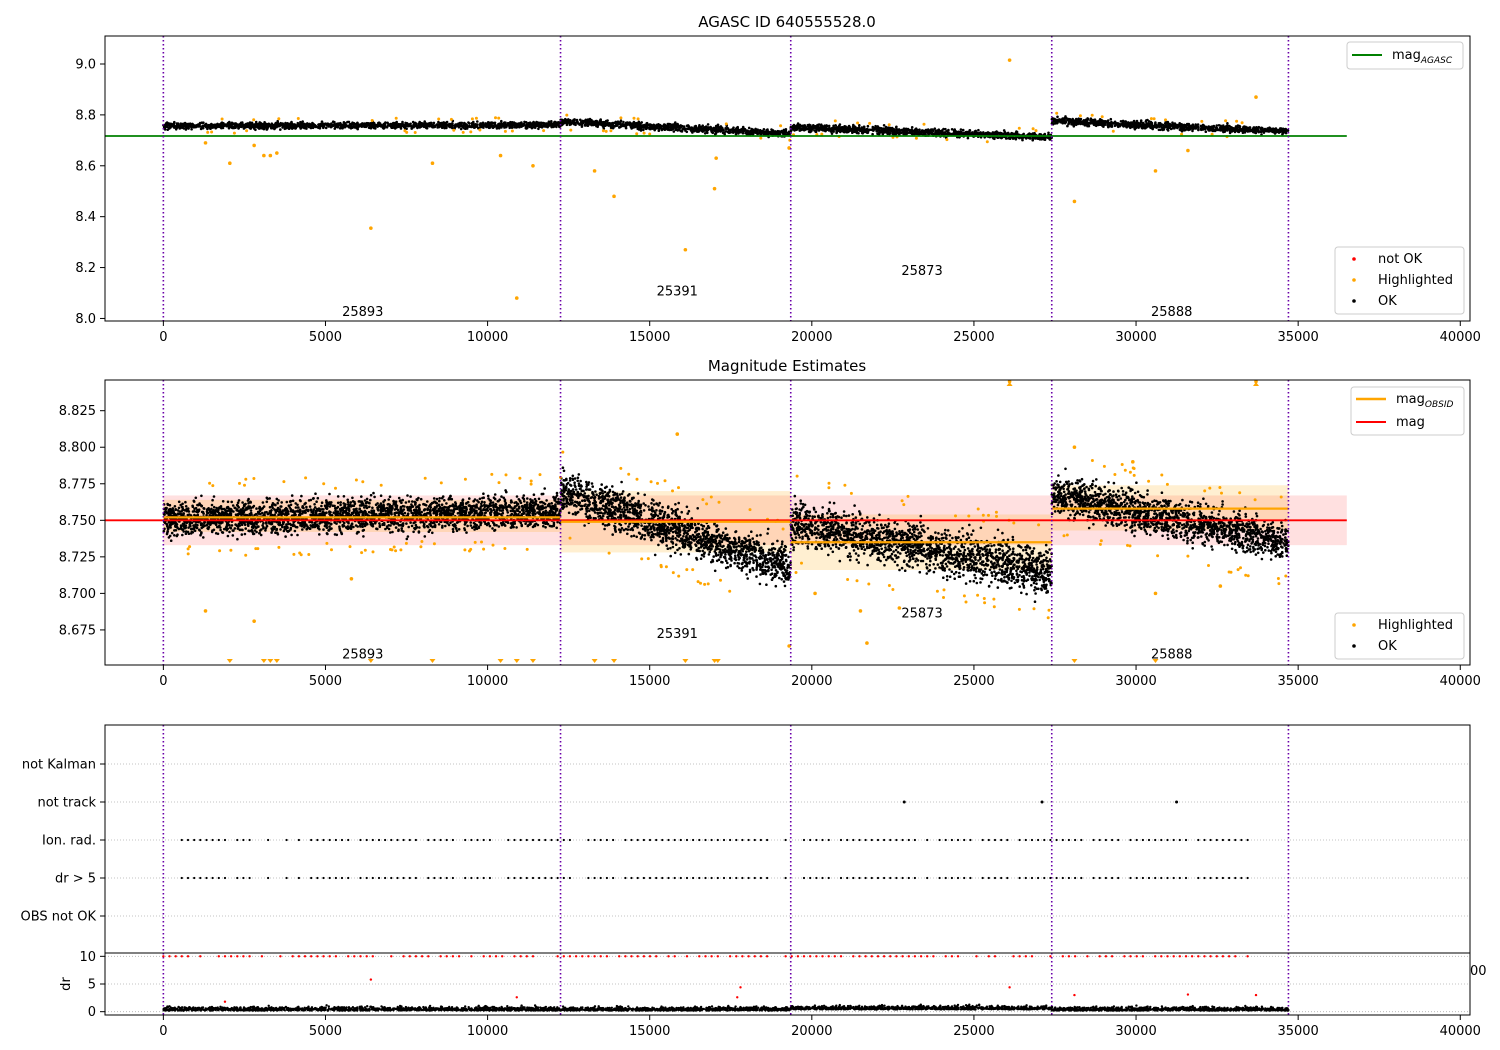 This screenshot has height=1050, width=1500. What do you see at coordinates (90, 192) in the screenshot?
I see `agasc-y-ticks: 8.08.28.48.68.89.0` at bounding box center [90, 192].